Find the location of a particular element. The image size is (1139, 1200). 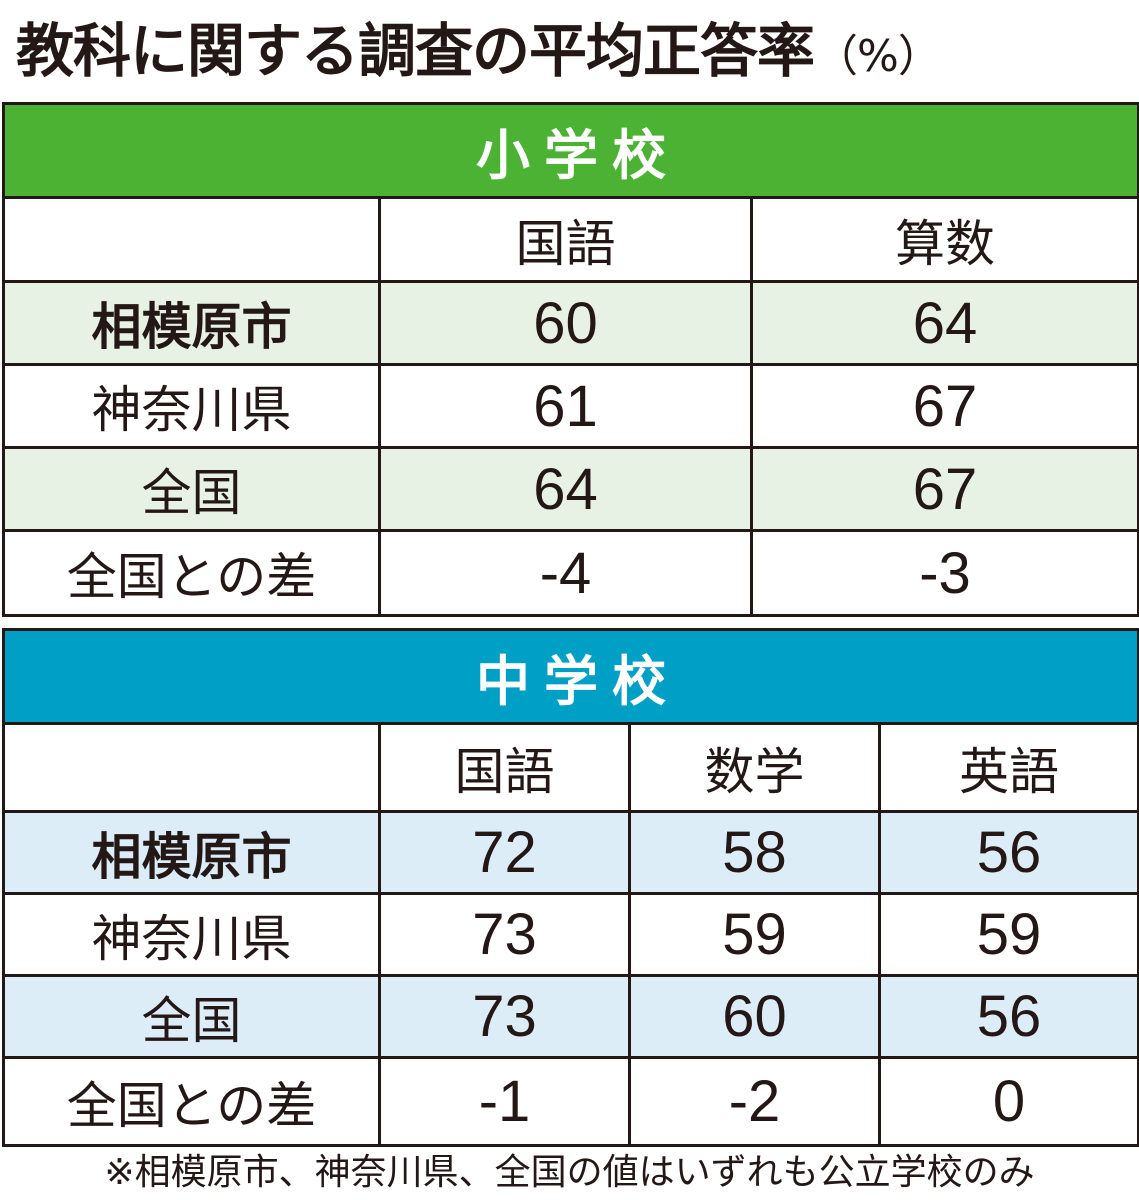

value-cell: -4 is located at coordinates (565, 573).